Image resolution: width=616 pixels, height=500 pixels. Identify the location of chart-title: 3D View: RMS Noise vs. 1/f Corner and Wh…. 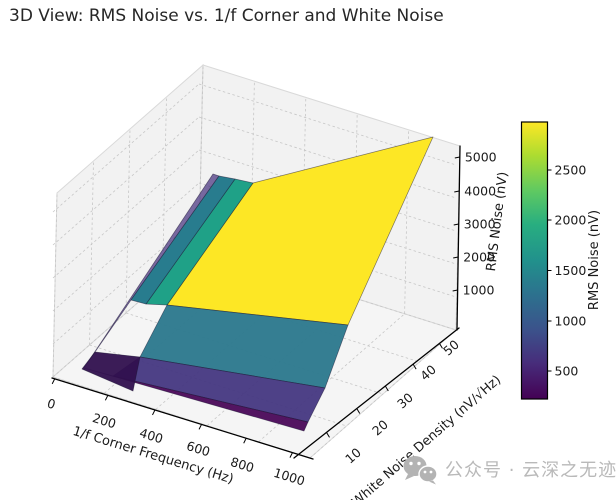
(226, 16).